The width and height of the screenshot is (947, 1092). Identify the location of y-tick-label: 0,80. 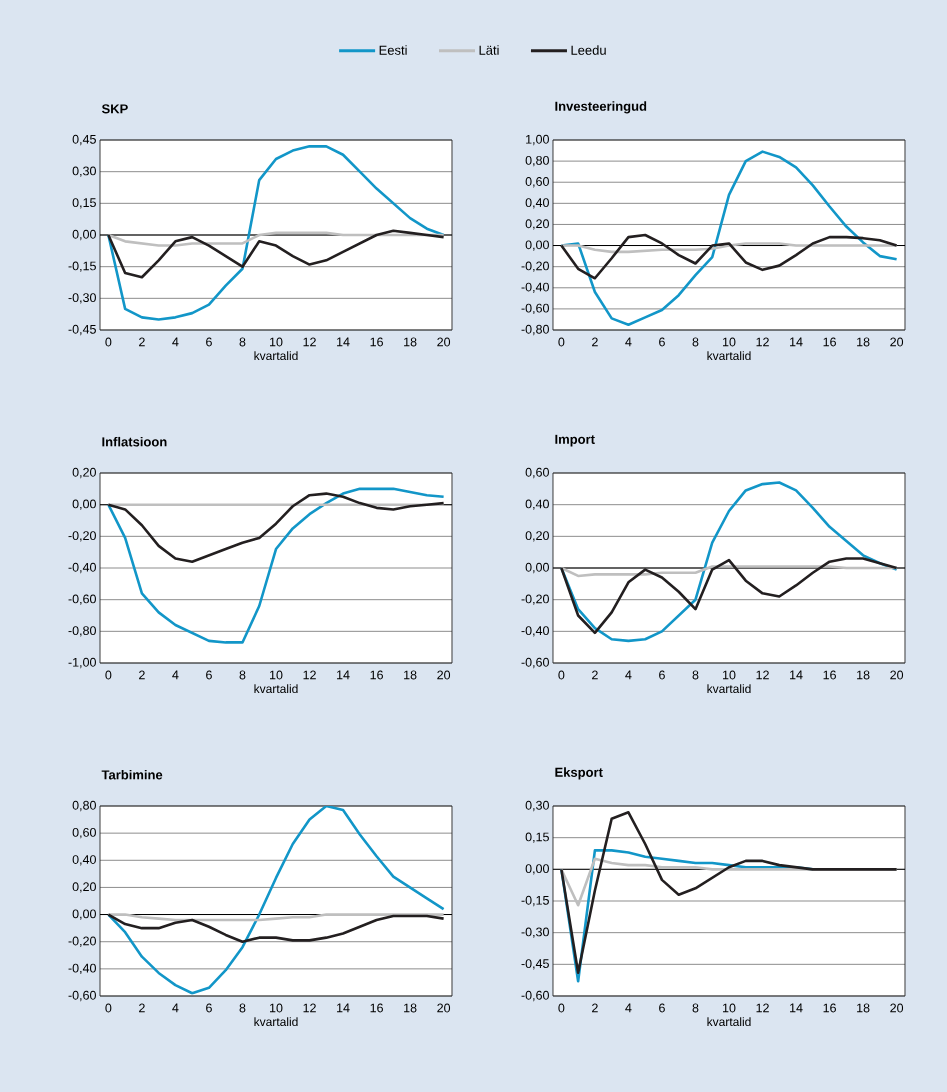
(537, 161).